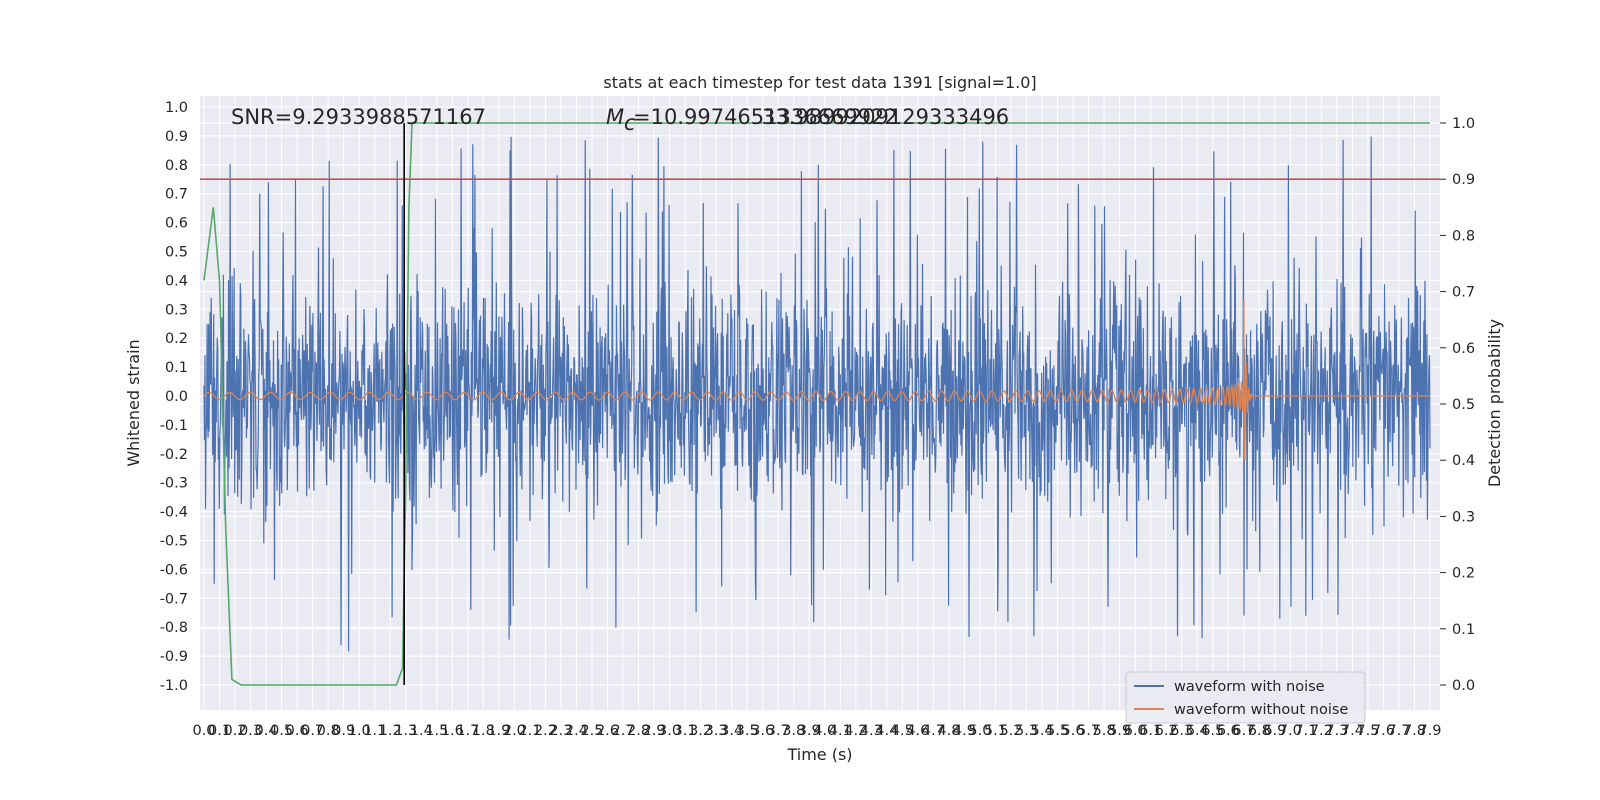  I want to click on left-y-axis-label: Whitened strain, so click(133, 402).